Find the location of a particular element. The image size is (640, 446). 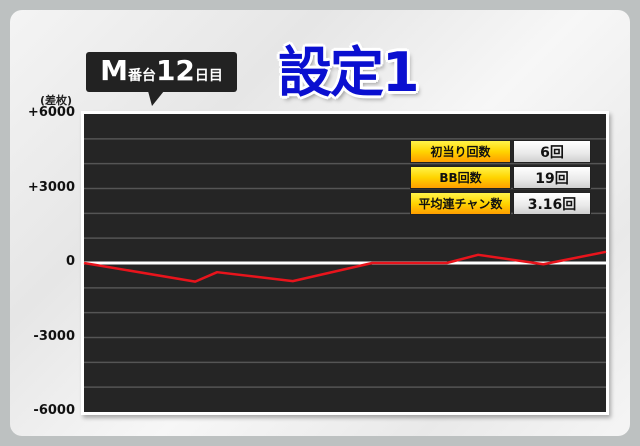

stat-value: 19回 is located at coordinates (552, 177).